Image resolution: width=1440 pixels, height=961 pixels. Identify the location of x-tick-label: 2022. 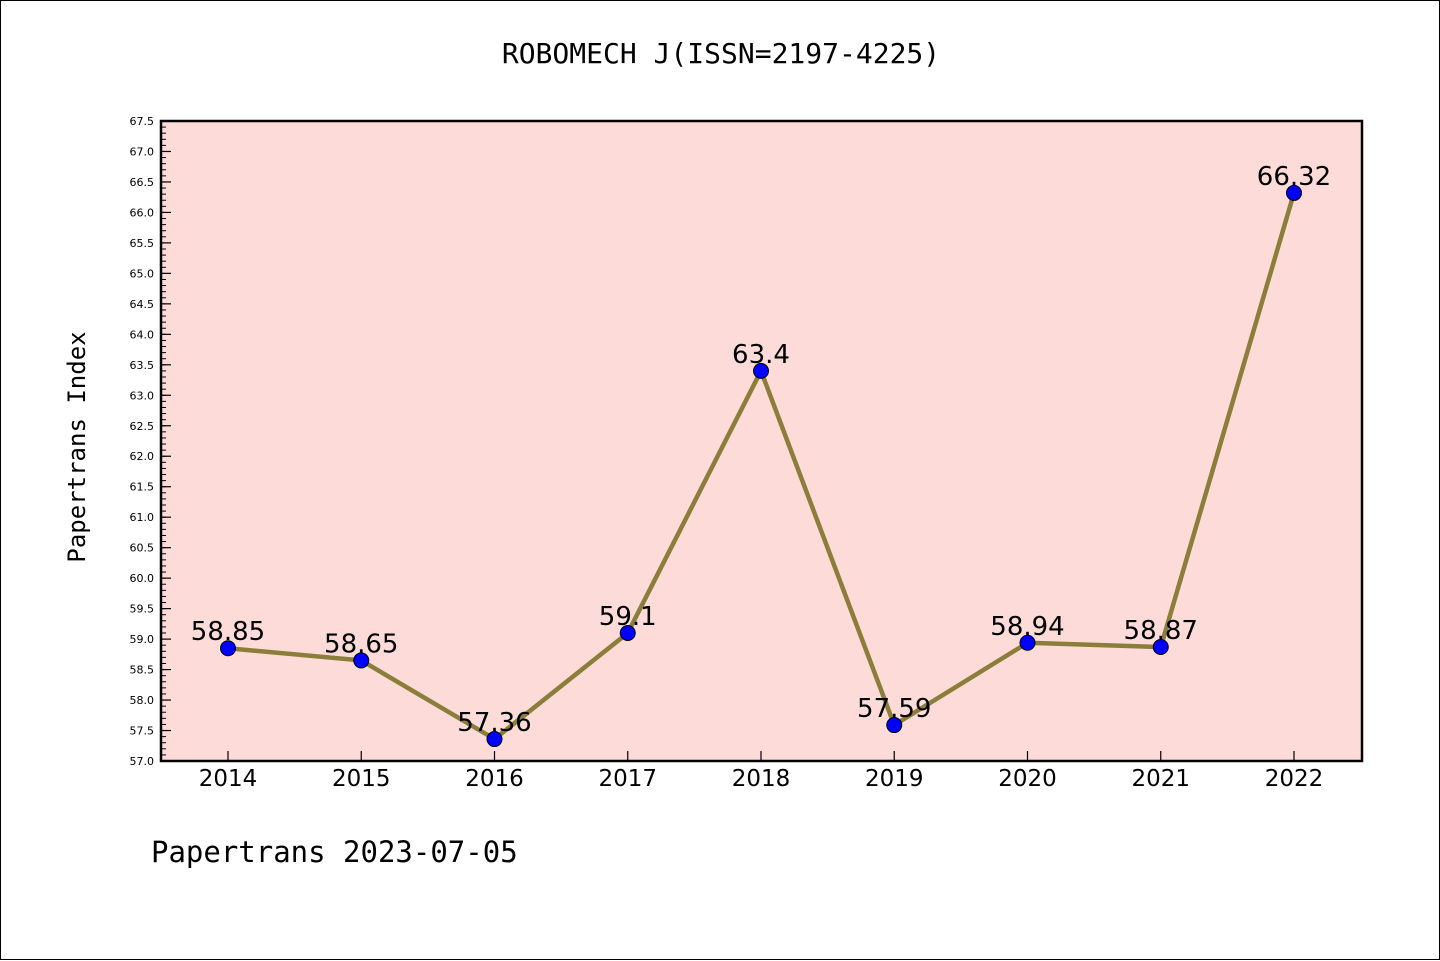
(1294, 779).